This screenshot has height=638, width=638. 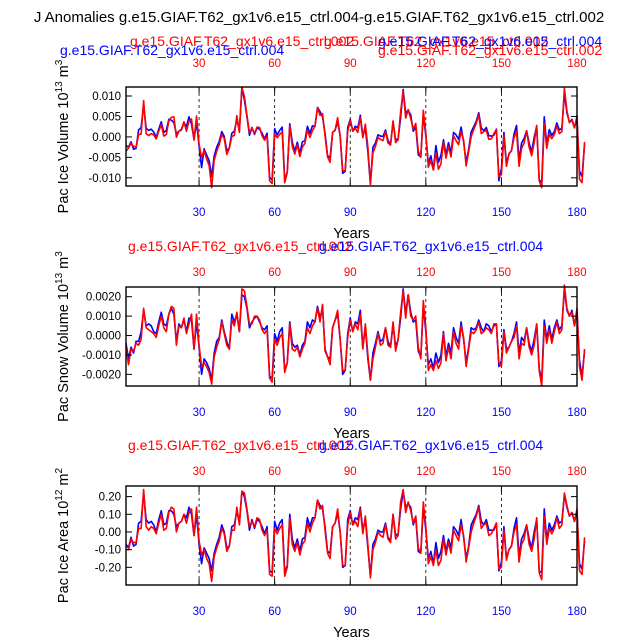 I want to click on y-tick-label: 0.010, so click(x=106, y=97).